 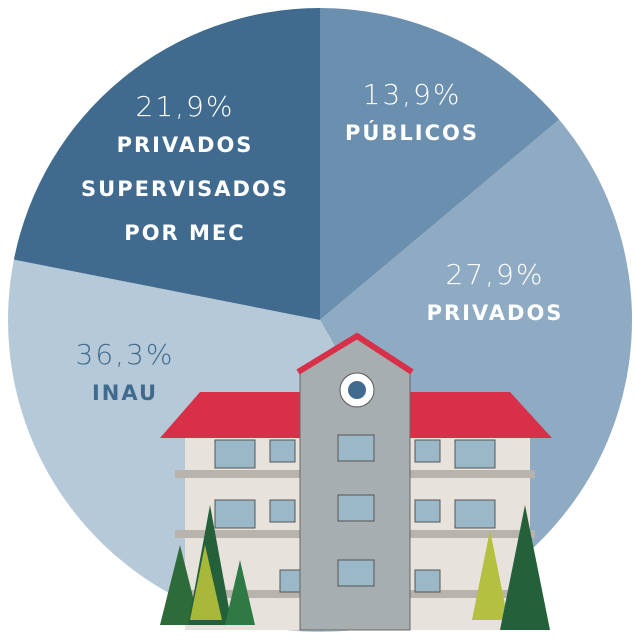 What do you see at coordinates (412, 94) in the screenshot?
I see `value-label: 13,9%` at bounding box center [412, 94].